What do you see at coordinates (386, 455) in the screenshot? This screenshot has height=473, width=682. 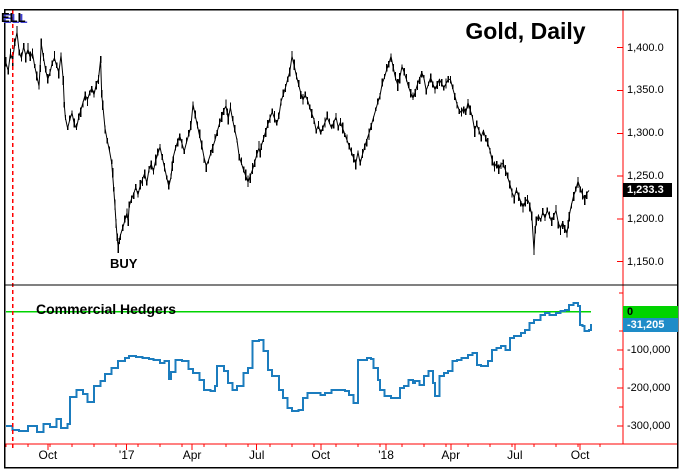 I see `time-axis-label: '18` at bounding box center [386, 455].